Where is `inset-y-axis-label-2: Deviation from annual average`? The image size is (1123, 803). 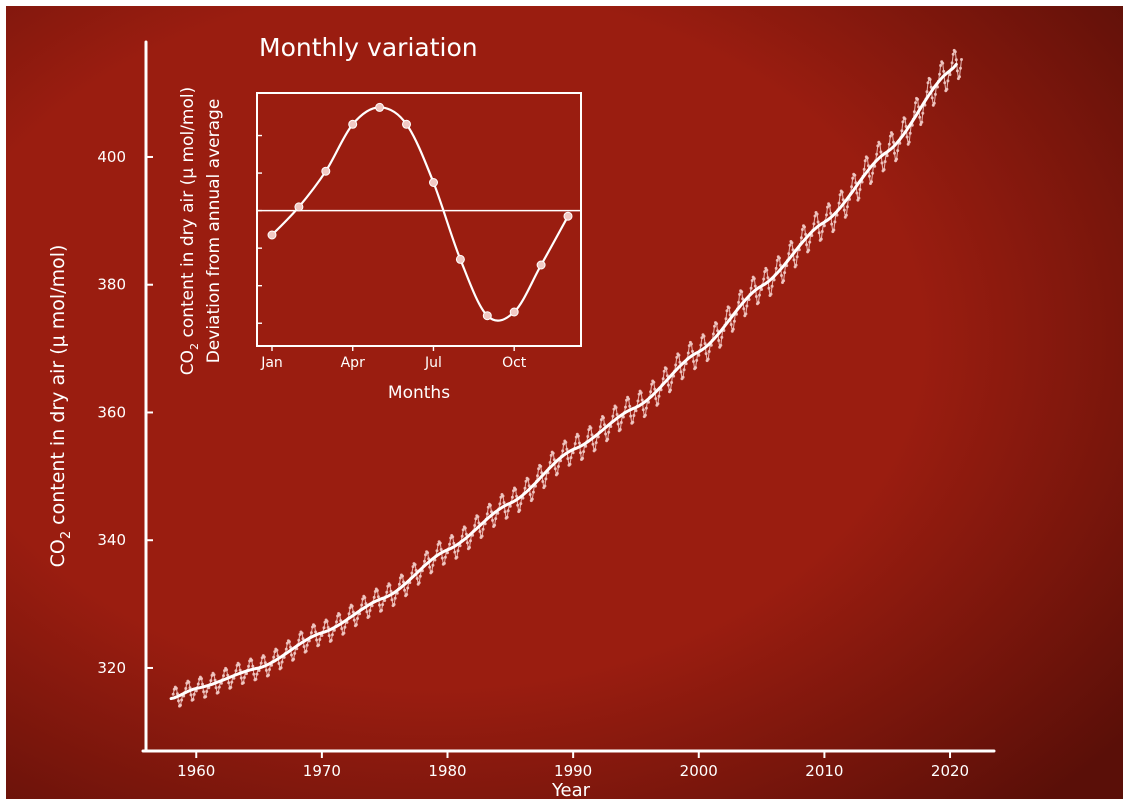 inset-y-axis-label-2: Deviation from annual average is located at coordinates (214, 231).